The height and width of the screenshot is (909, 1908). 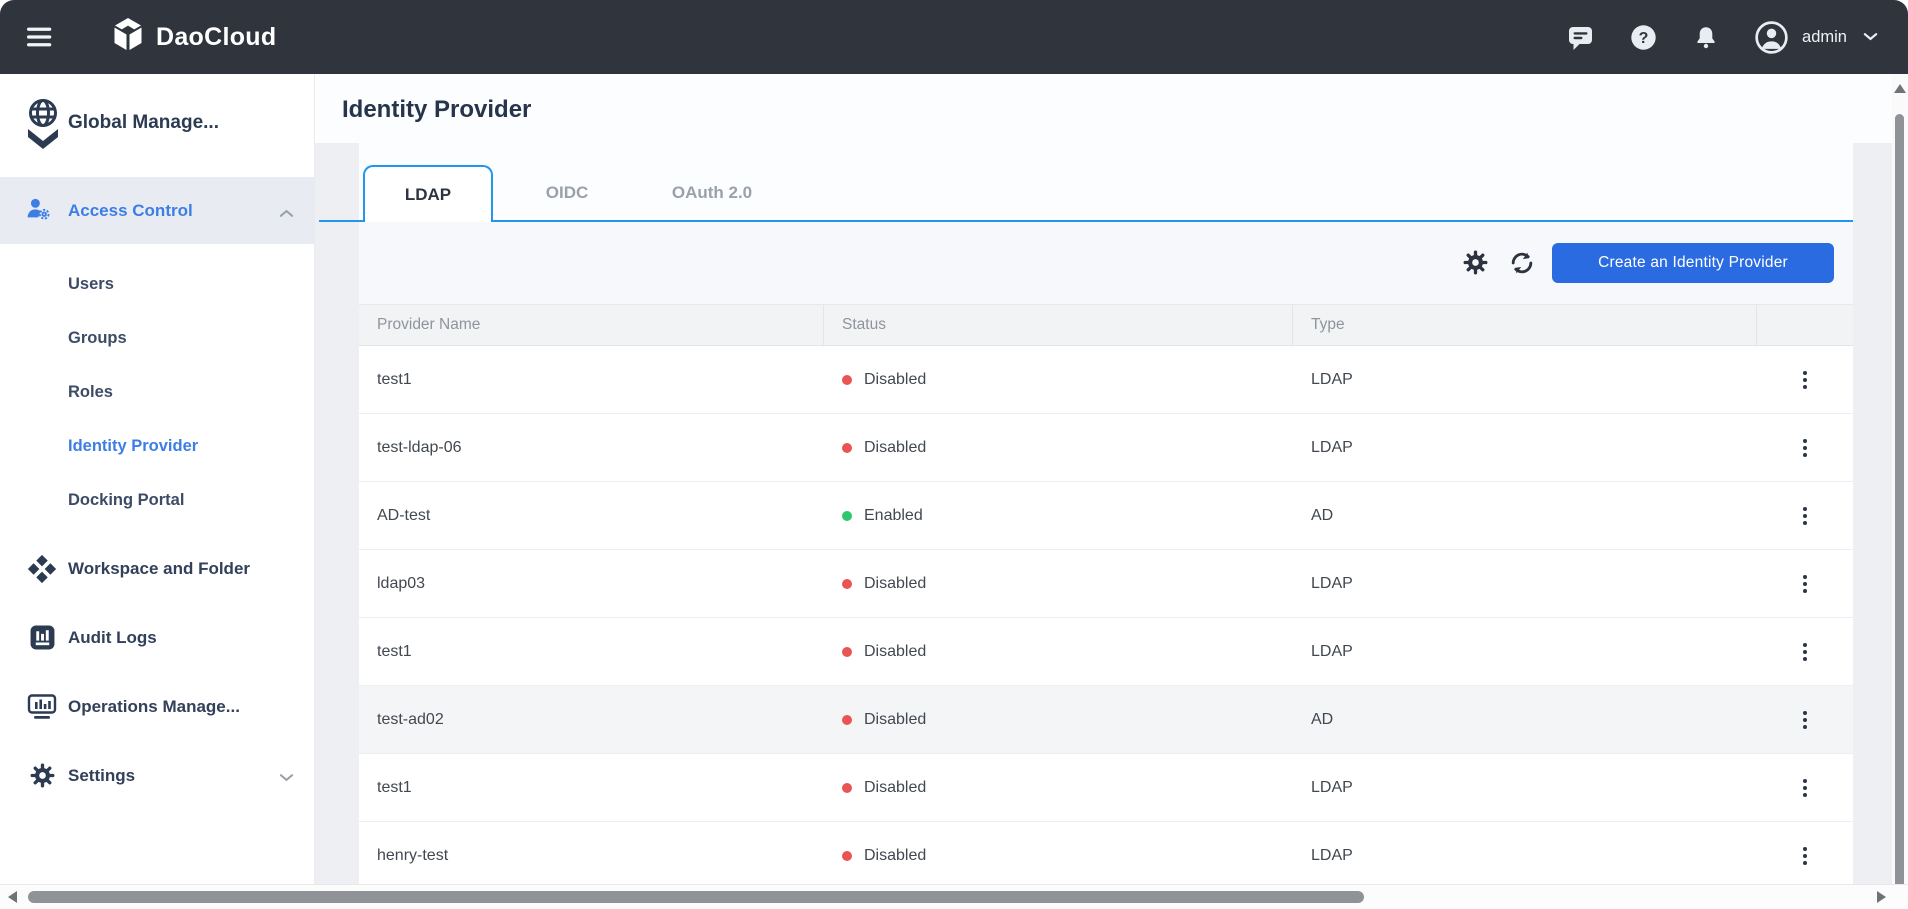 I want to click on sidebar-item-label: Roles, so click(x=90, y=391).